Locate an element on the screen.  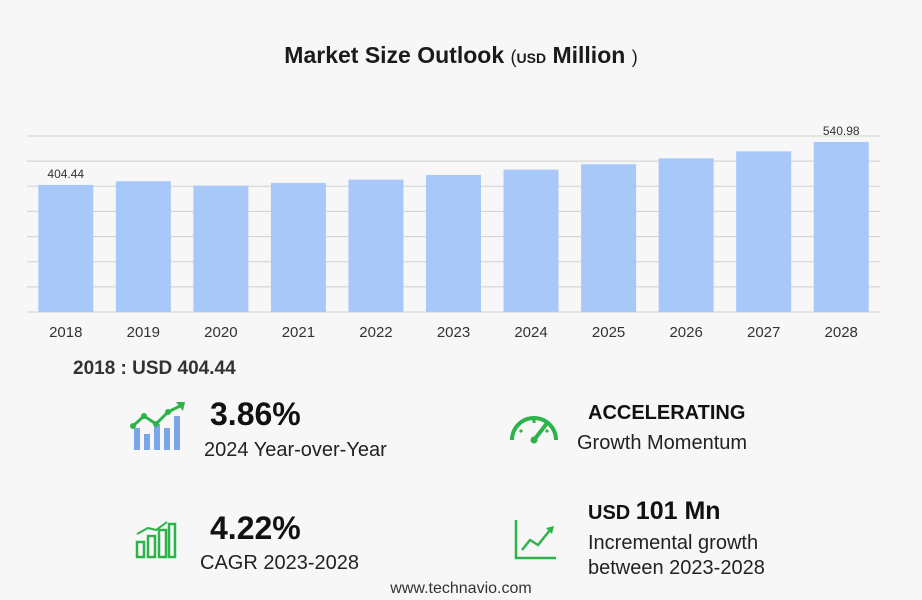
x-tick-label: 2020 is located at coordinates (220, 332).